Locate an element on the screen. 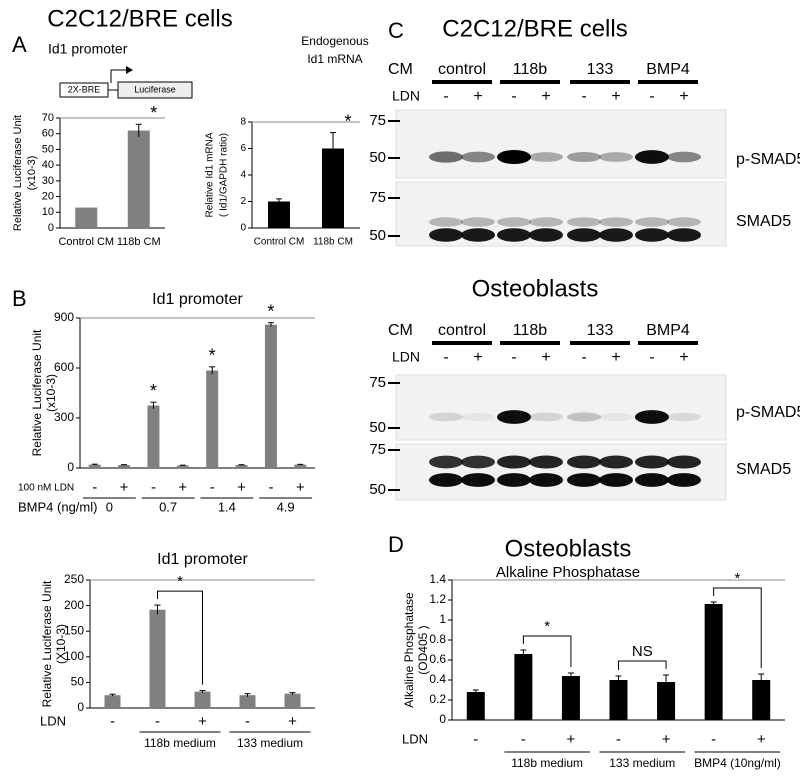 The height and width of the screenshot is (782, 800). group-label: 0.7 is located at coordinates (168, 506).